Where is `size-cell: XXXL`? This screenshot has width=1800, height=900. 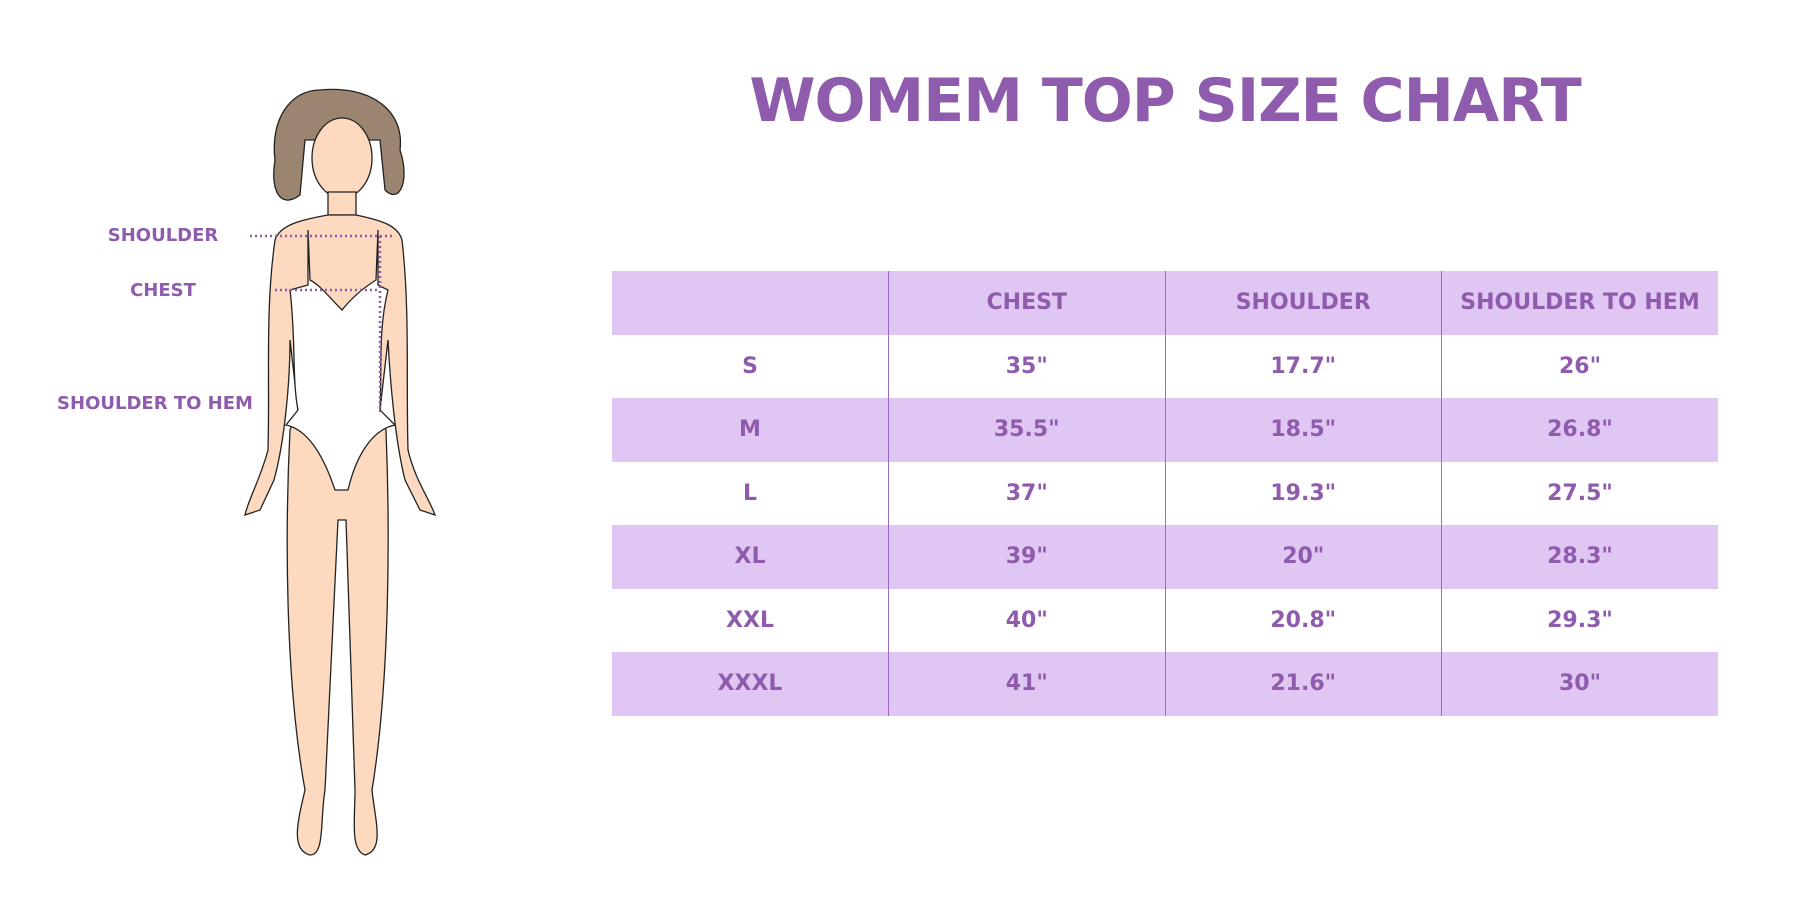 size-cell: XXXL is located at coordinates (750, 684).